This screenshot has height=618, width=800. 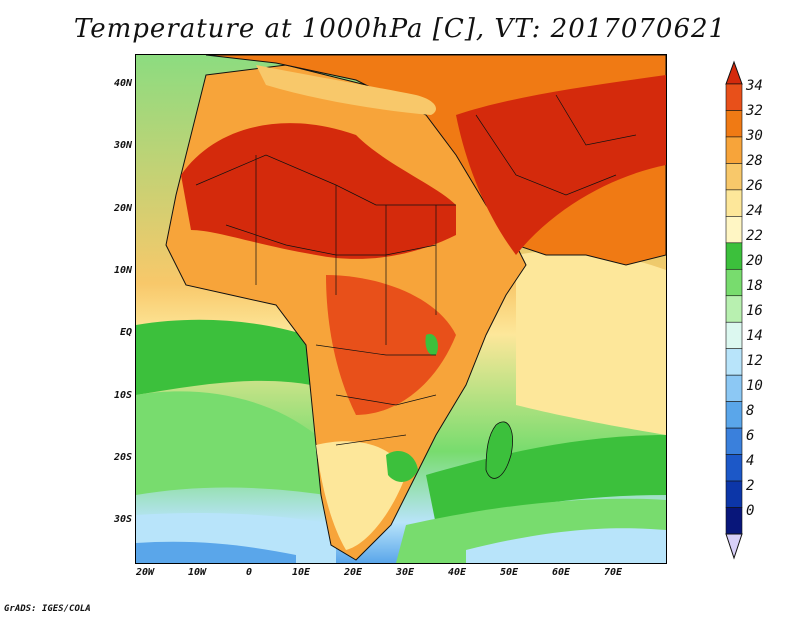 I want to click on grads-credit: GrADS: IGES/COLA, so click(x=47, y=609).